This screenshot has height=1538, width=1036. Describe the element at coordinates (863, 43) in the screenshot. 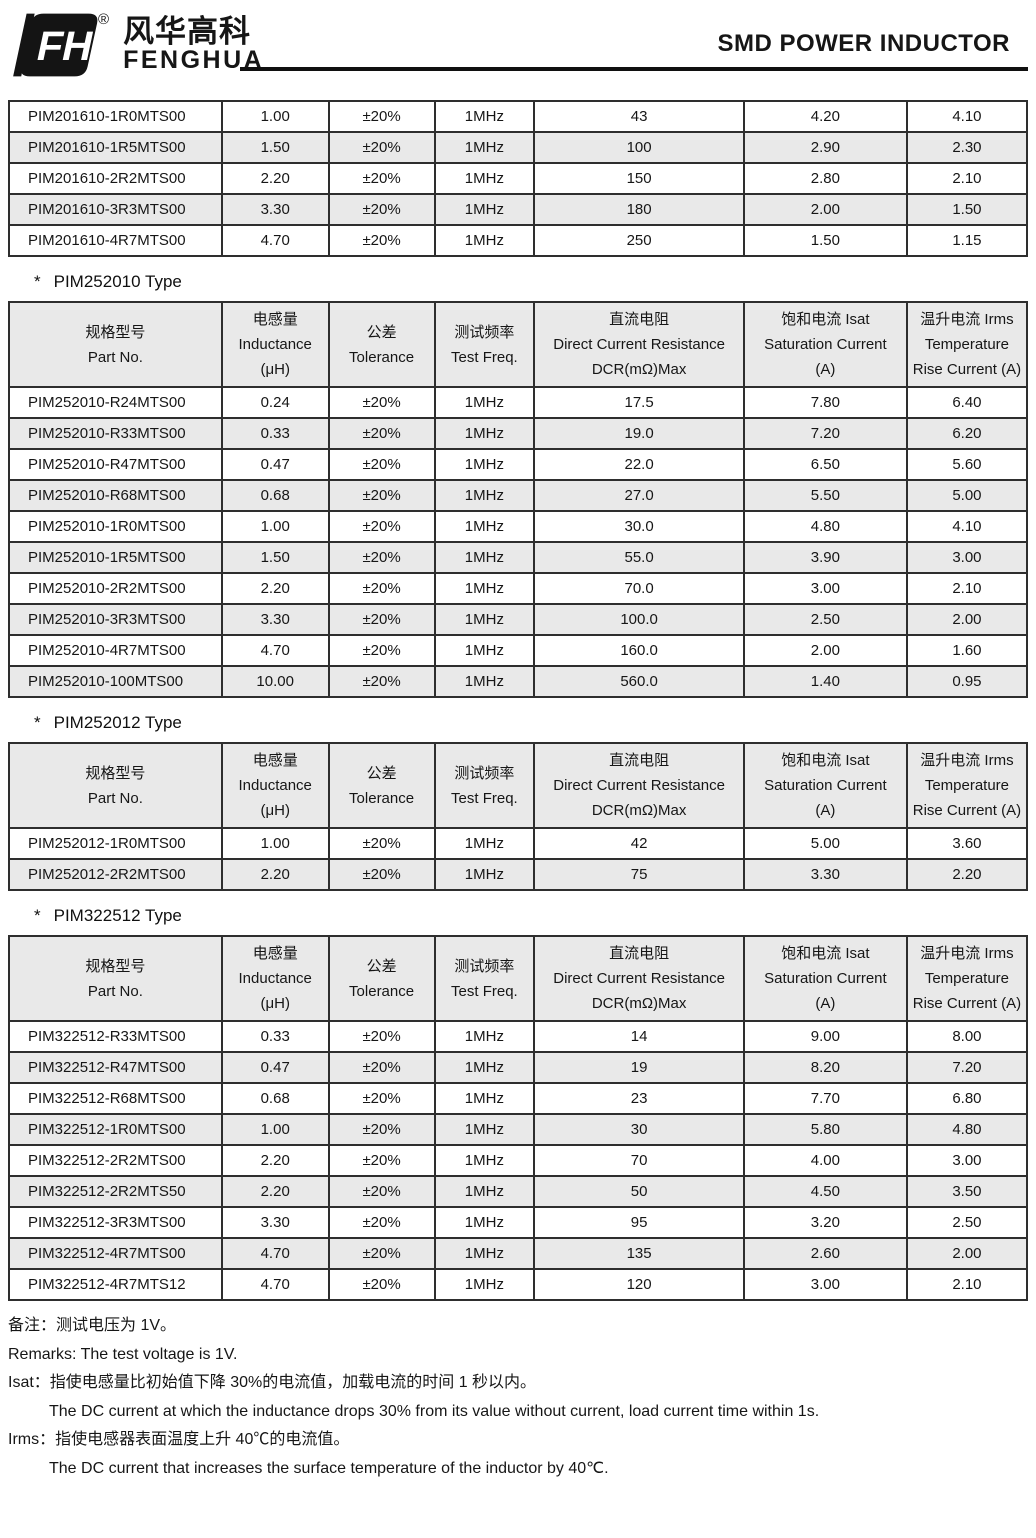

I see `document-title: SMD POWER INDUCTOR` at that location.